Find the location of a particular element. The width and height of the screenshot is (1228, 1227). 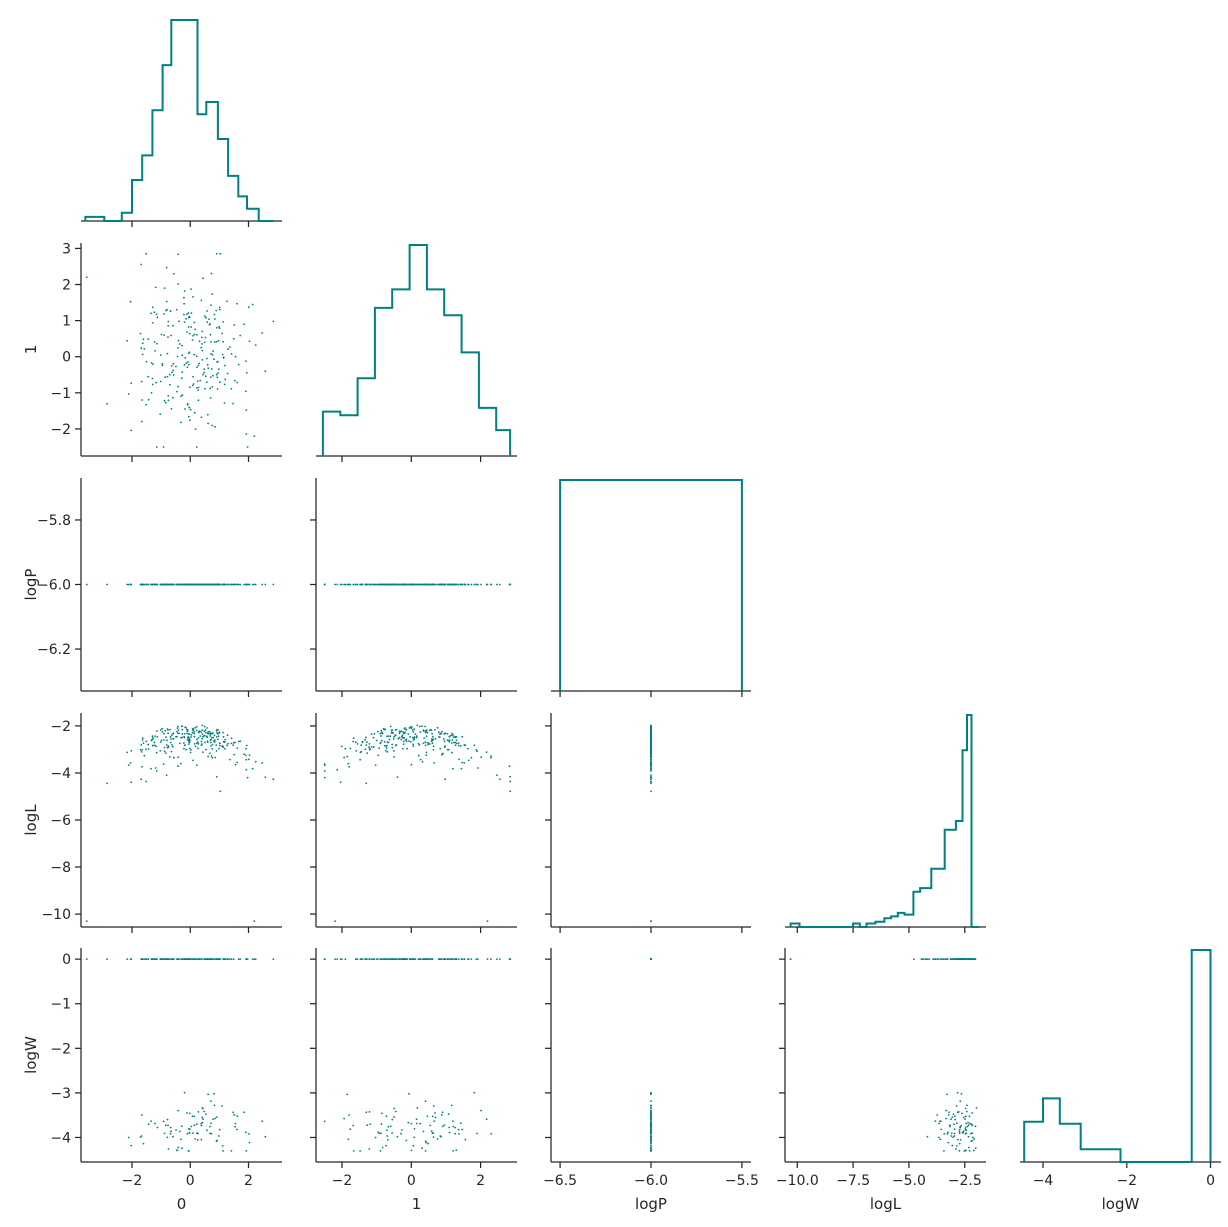

y-tick-label: −6.2 is located at coordinates (54, 650).